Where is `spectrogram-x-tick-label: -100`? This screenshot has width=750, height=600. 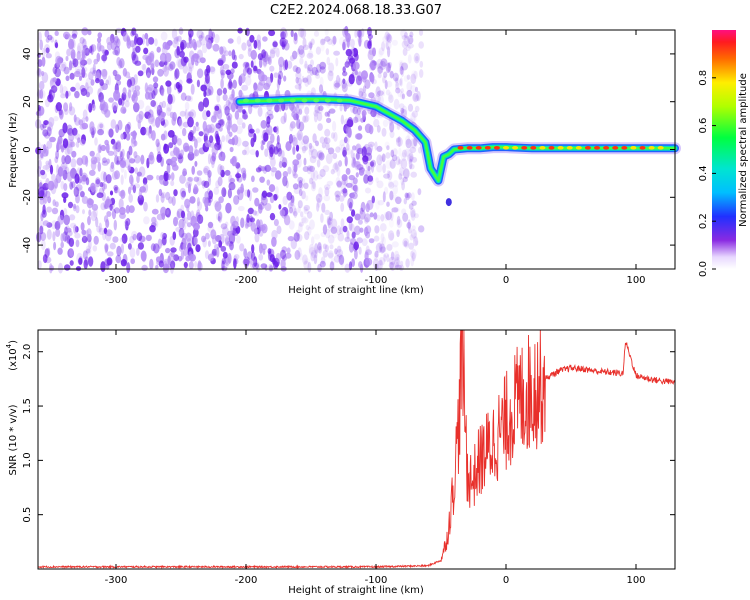 spectrogram-x-tick-label: -100 is located at coordinates (376, 280).